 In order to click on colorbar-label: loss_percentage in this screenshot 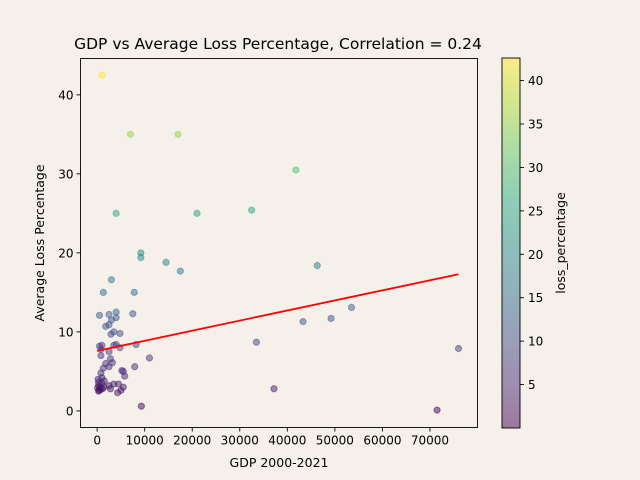, I will do `click(560, 243)`.